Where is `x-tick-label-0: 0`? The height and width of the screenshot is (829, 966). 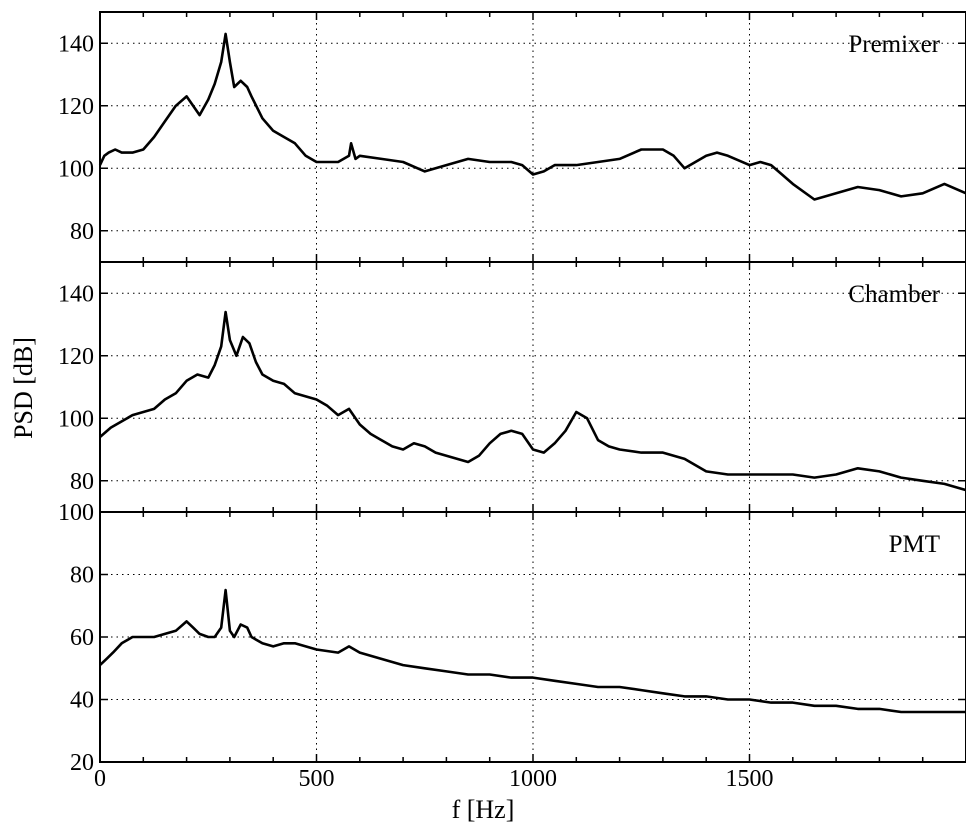
x-tick-label-0: 0 is located at coordinates (100, 779).